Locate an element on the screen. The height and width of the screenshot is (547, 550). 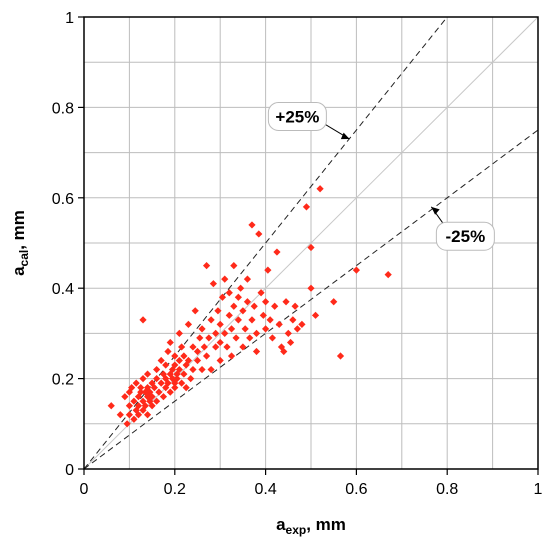
y-axis-title: acal, mm is located at coordinates (20, 243).